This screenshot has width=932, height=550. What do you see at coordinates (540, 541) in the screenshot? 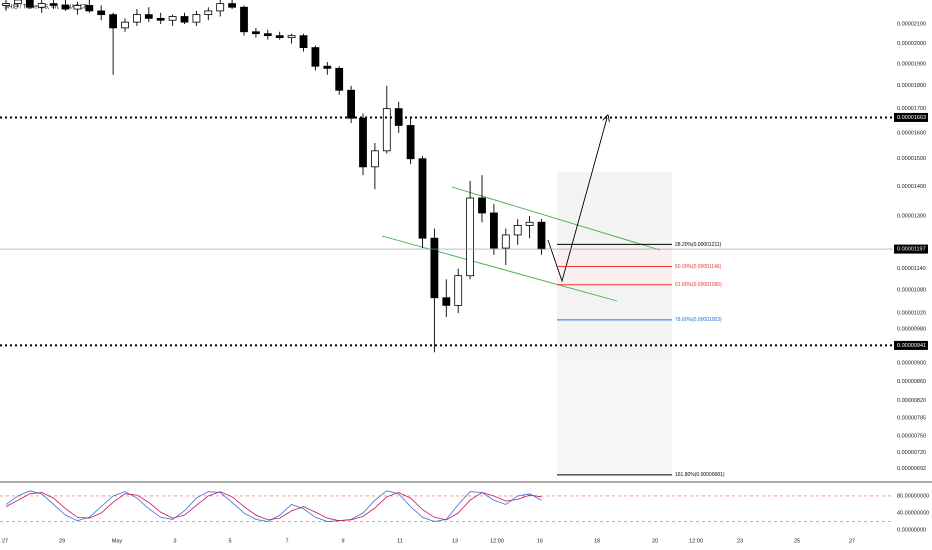
I see `x-tick-label: 16` at bounding box center [540, 541].